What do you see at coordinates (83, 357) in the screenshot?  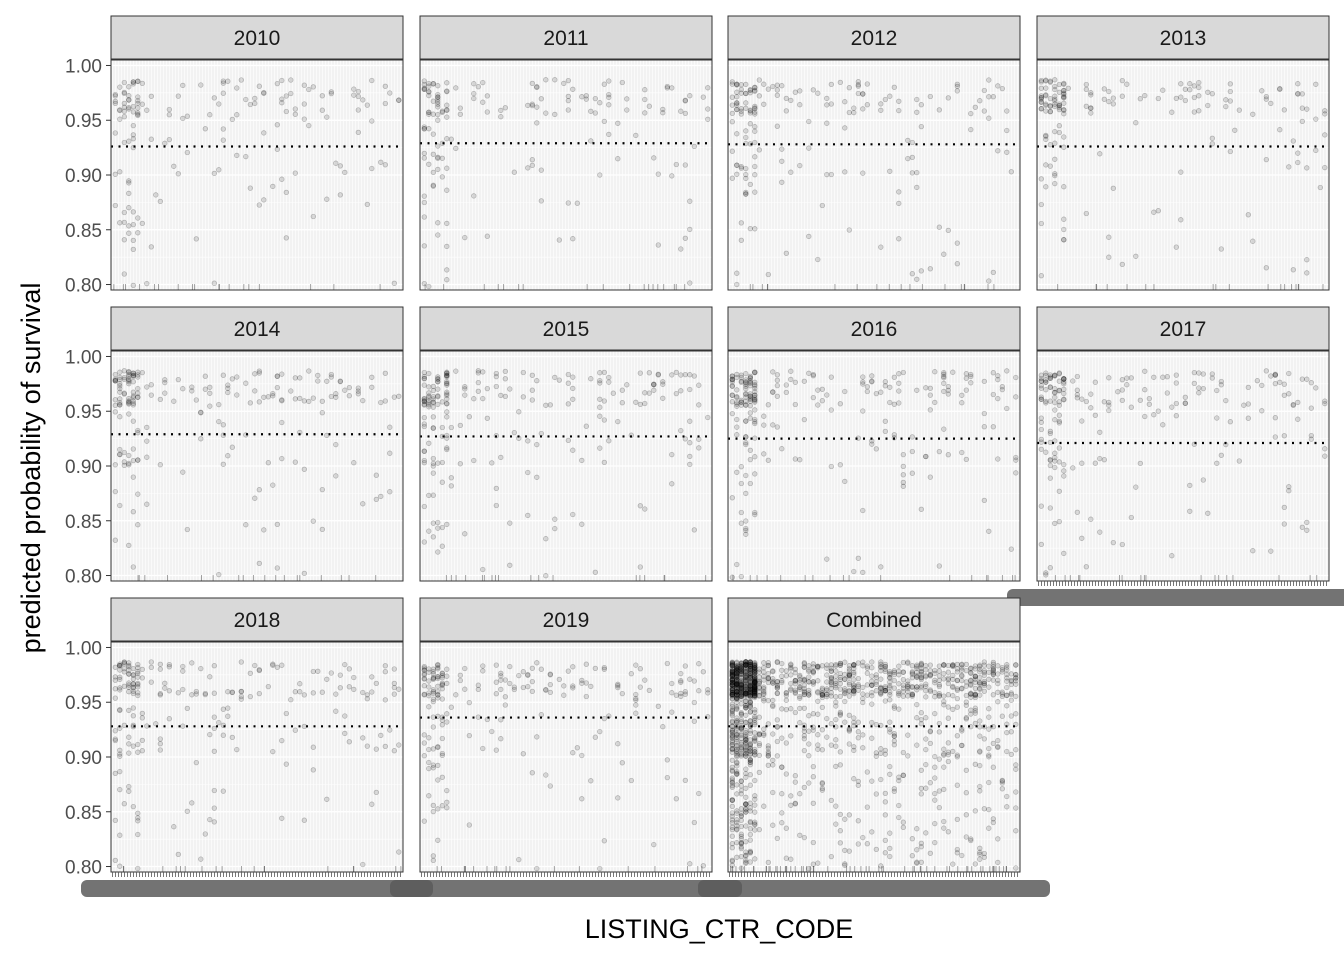 I see `y-tick-label: 1.00` at bounding box center [83, 357].